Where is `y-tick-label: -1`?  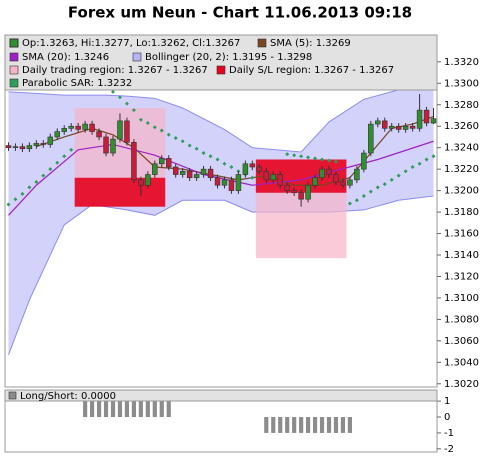
y-tick-label: -1 is located at coordinates (449, 433).